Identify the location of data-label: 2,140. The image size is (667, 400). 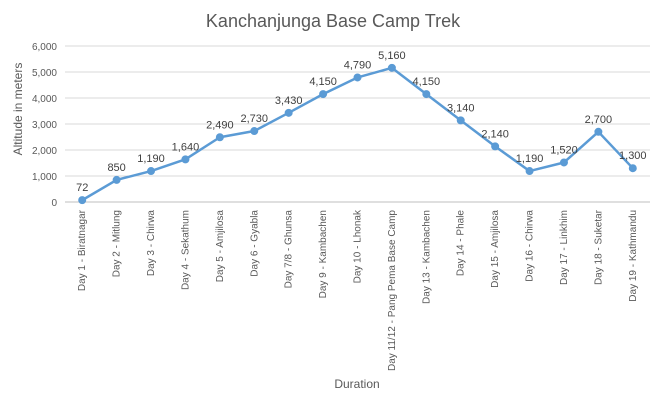
(495, 134).